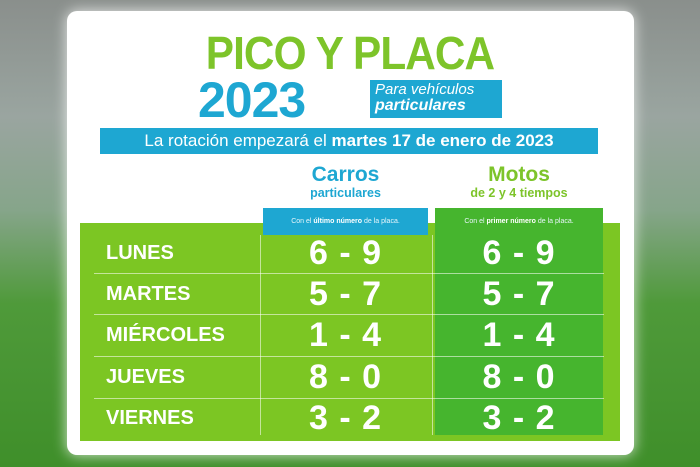 The height and width of the screenshot is (467, 700). I want to click on carros-note: Con el último número de la placa., so click(345, 221).